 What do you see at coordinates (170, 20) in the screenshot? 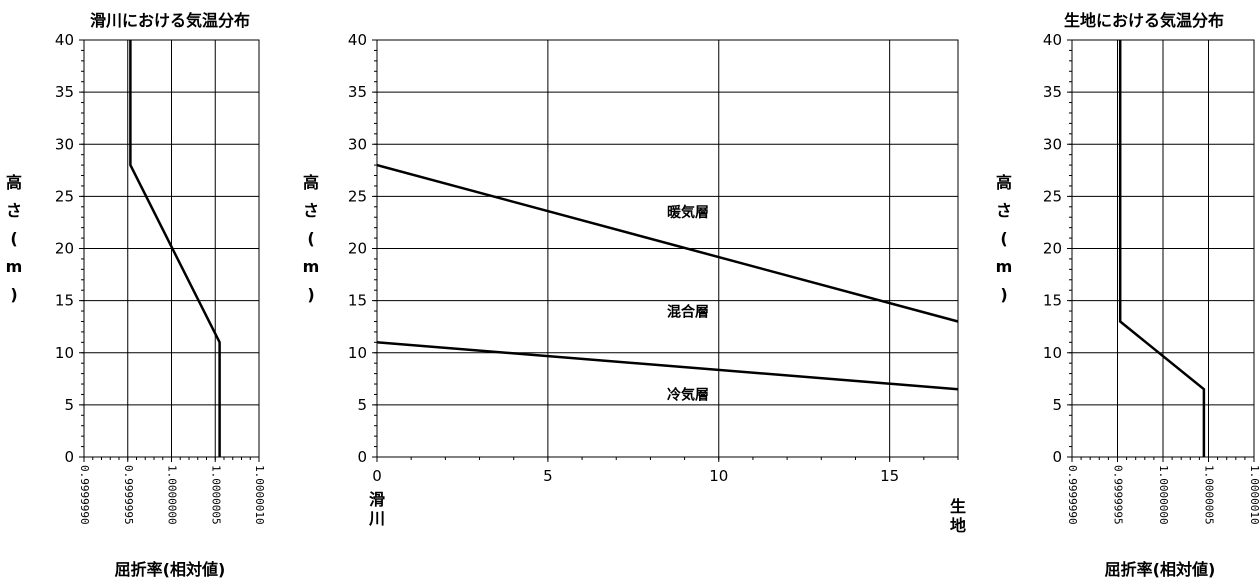
I see `chart1-title: 滑川における気温分布` at bounding box center [170, 20].